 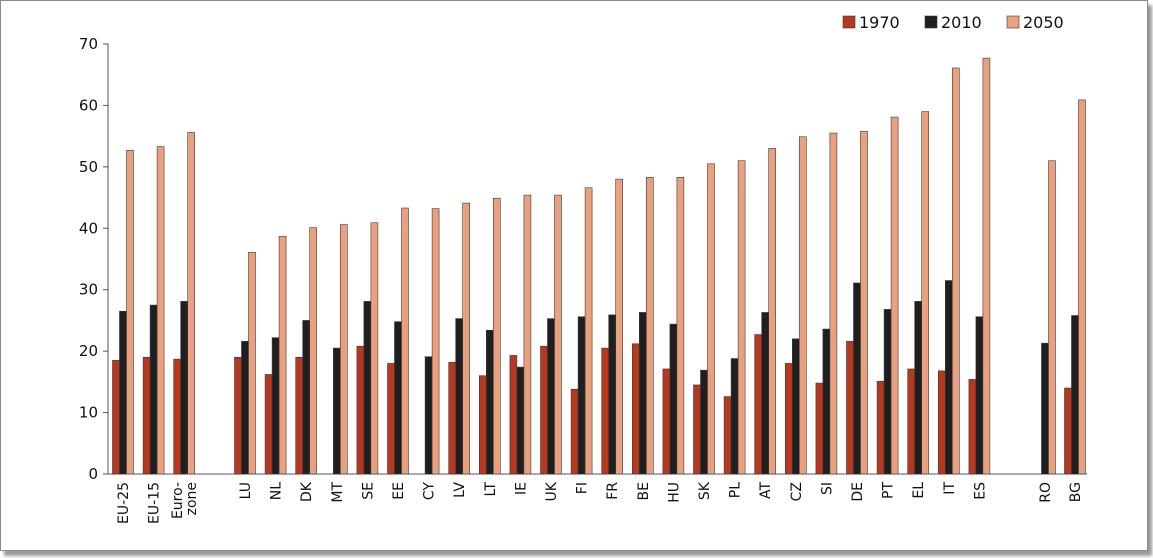 What do you see at coordinates (705, 490) in the screenshot?
I see `category-label: SK` at bounding box center [705, 490].